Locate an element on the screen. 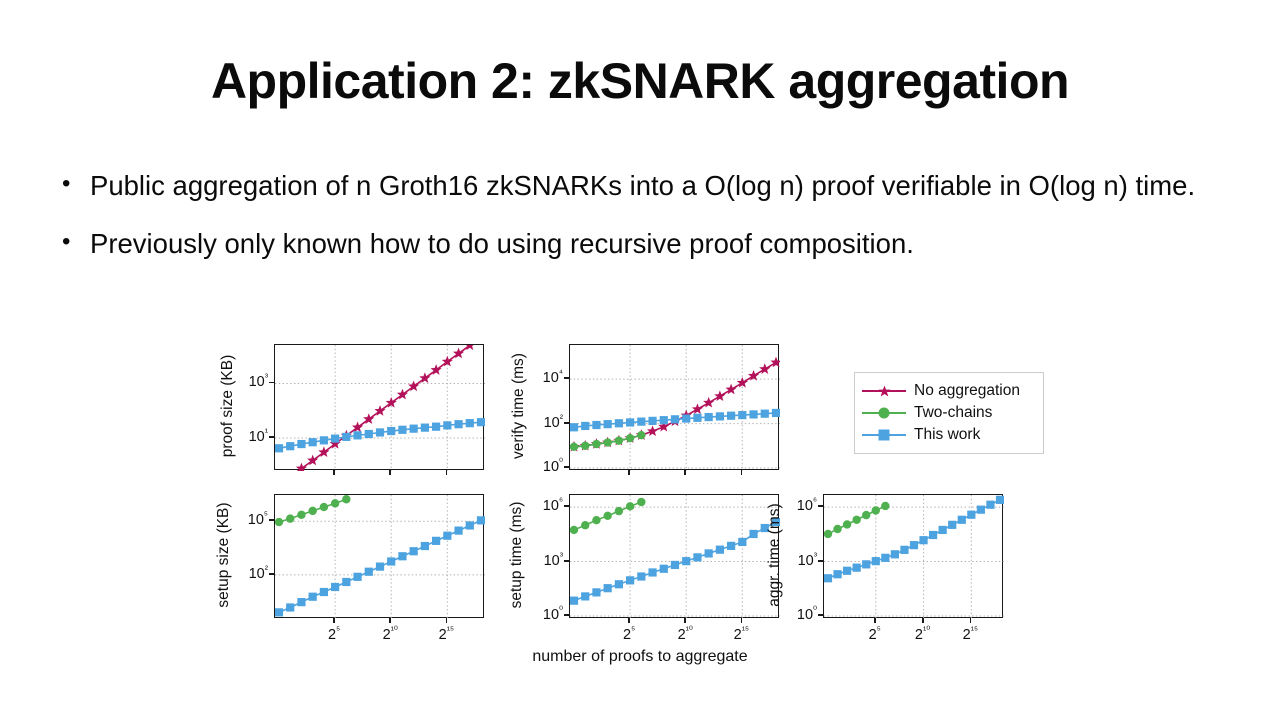 The image size is (1280, 720). y-axis-label: setup size (KB) is located at coordinates (223, 555).